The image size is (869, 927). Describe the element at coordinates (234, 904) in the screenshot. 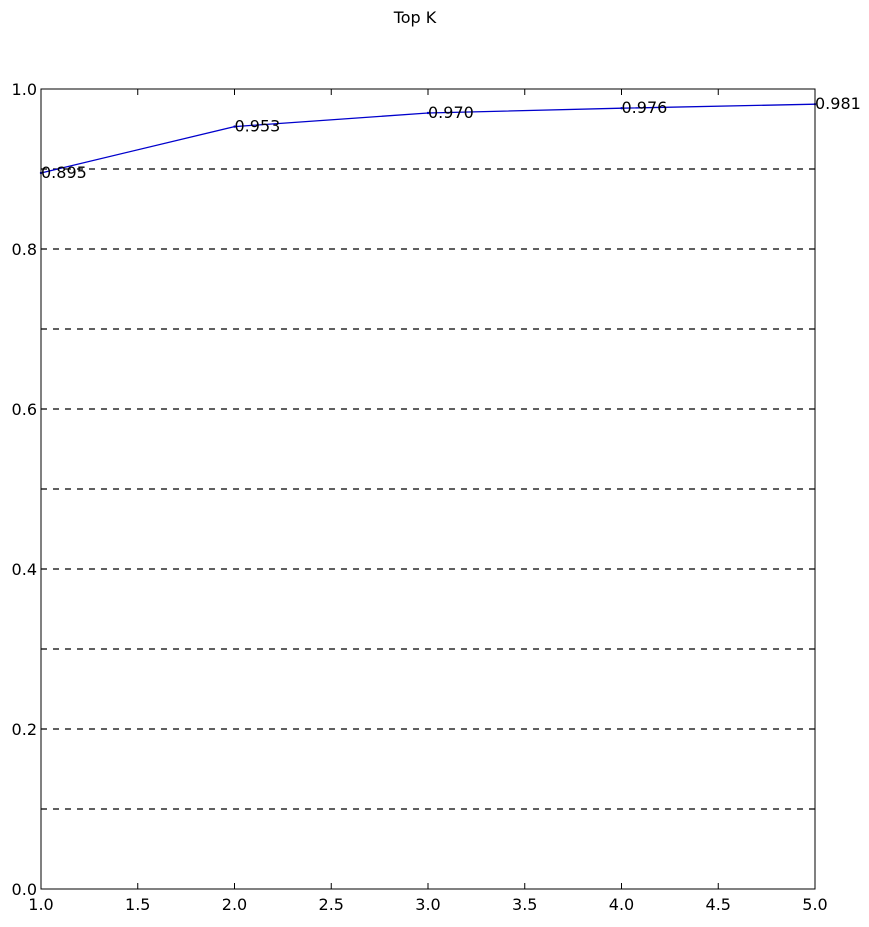

I see `x-tick-label: 2.0` at that location.